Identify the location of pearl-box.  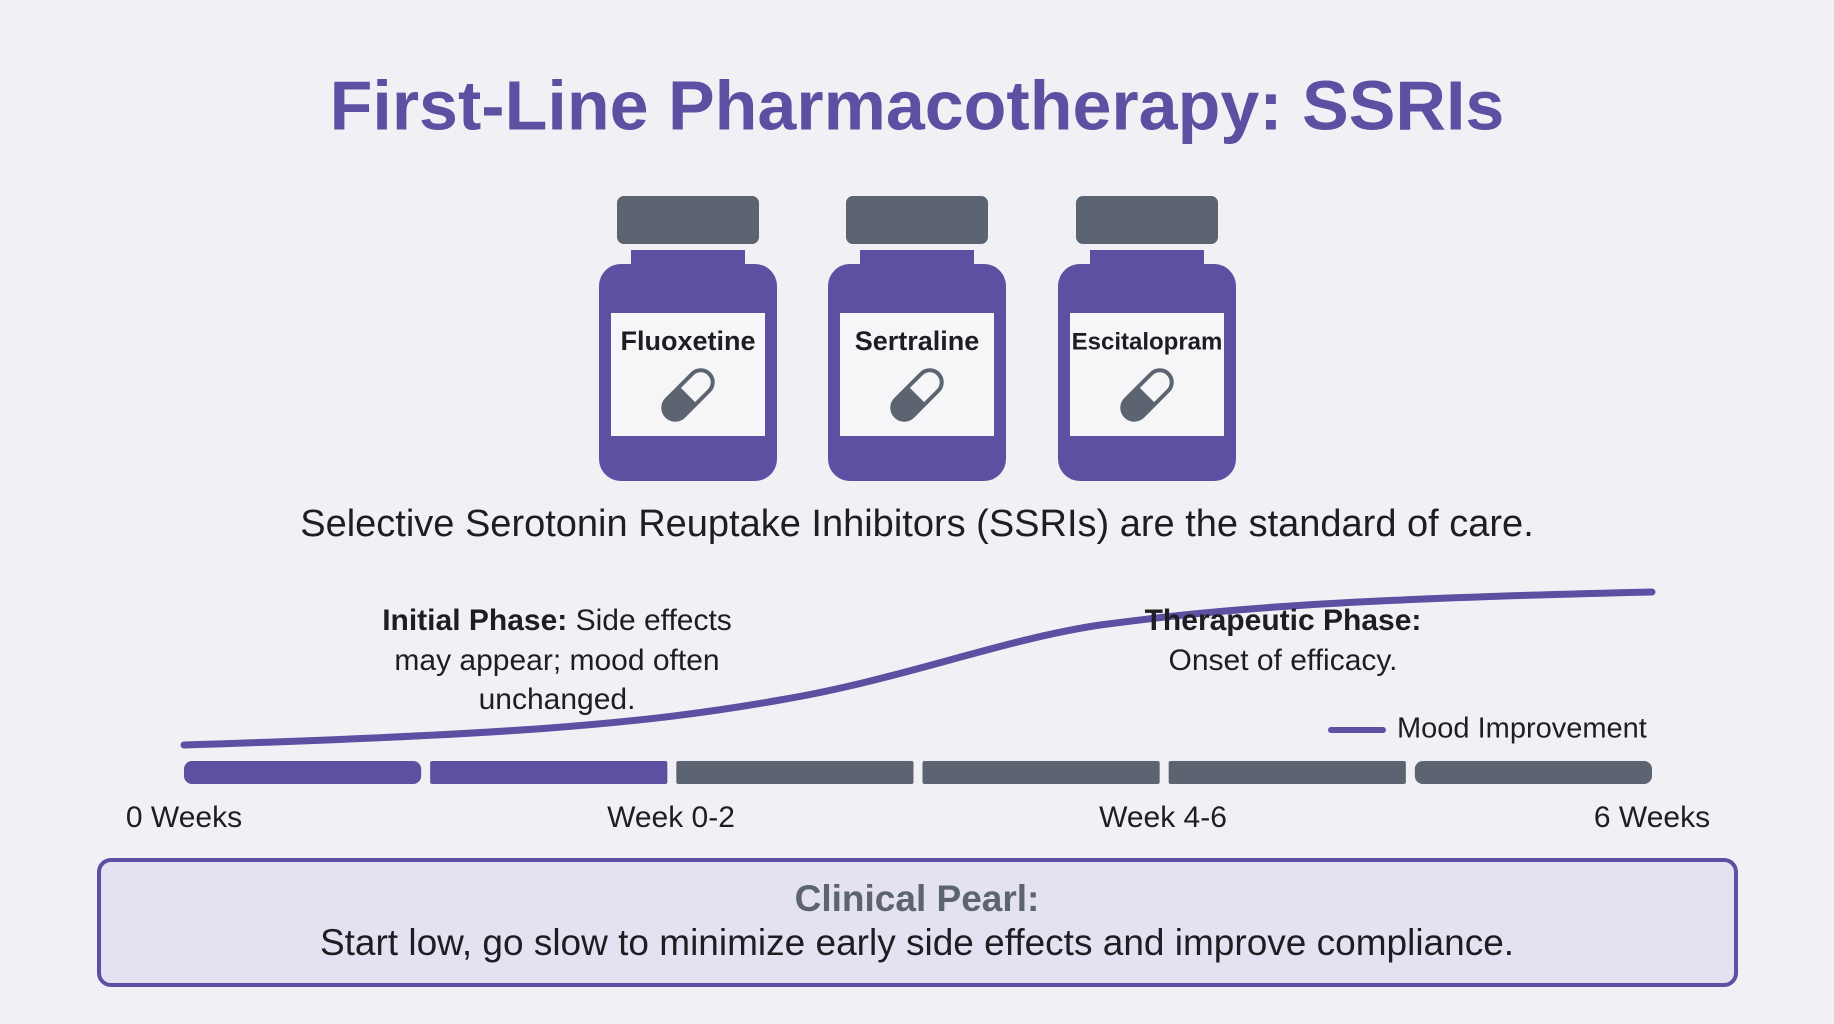
(917, 922).